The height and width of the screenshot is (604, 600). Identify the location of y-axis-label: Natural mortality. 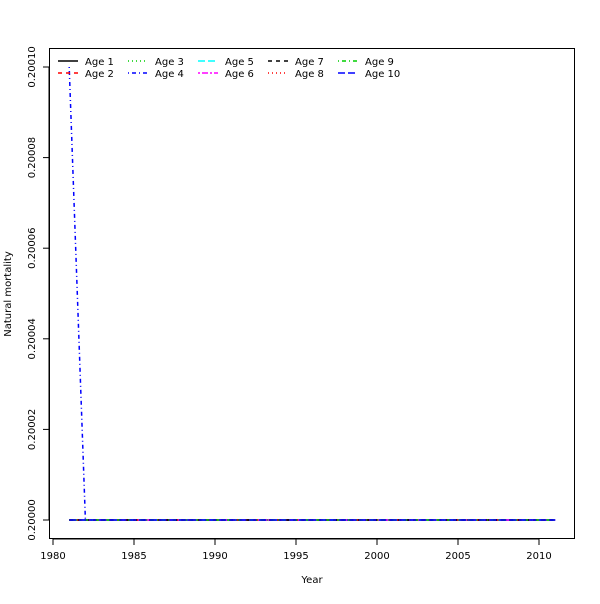
(8, 294).